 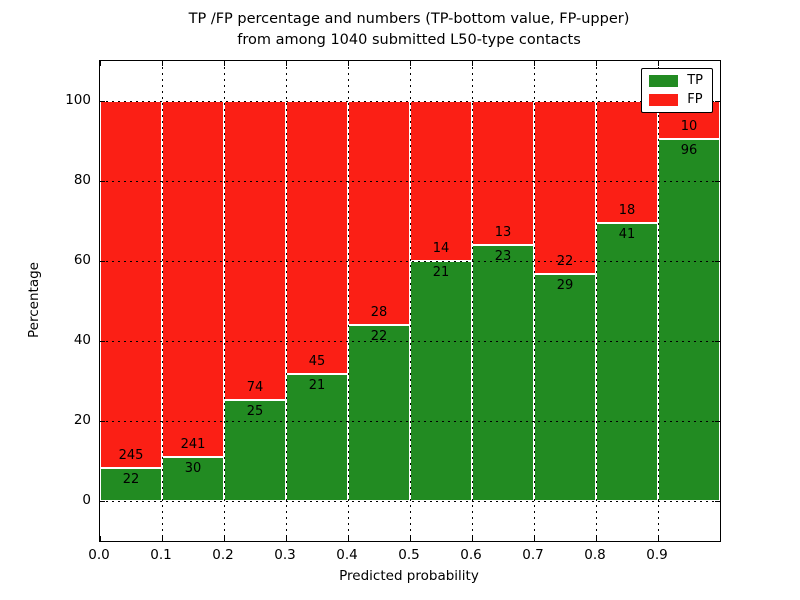 I want to click on tp-count-label: 96, so click(x=689, y=150).